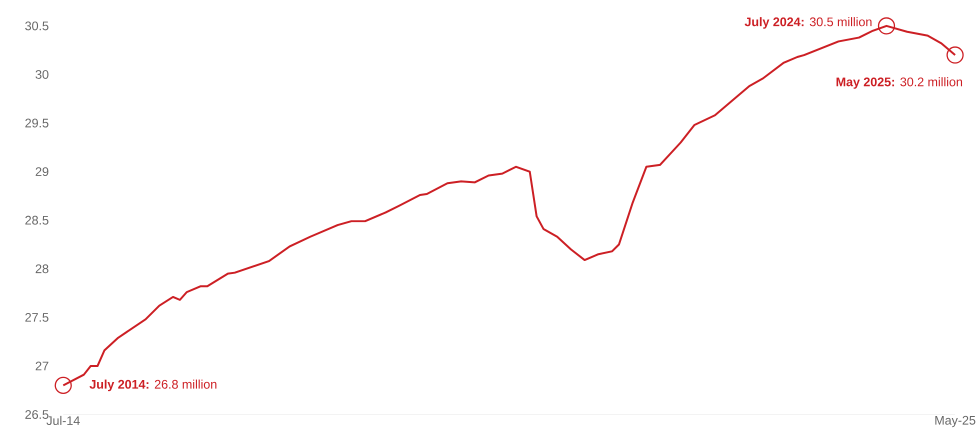 This screenshot has height=439, width=980. Describe the element at coordinates (42, 365) in the screenshot. I see `y-tick-label: 27` at that location.